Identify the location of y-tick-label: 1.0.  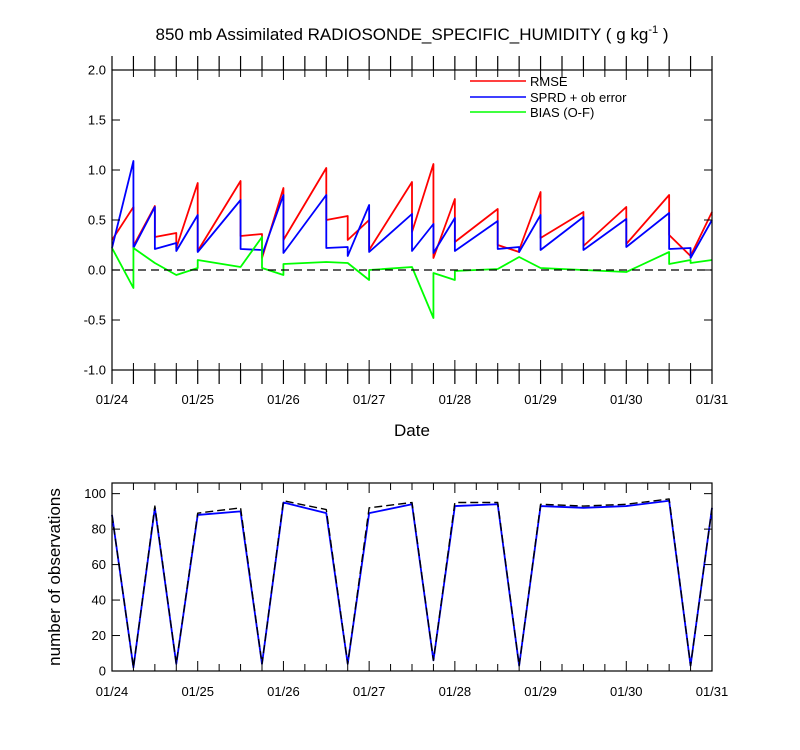
(97, 170).